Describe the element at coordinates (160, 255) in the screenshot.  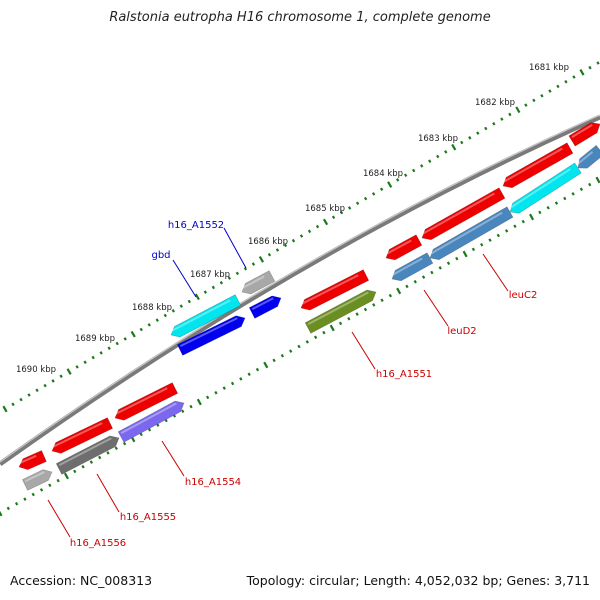
I see `gene-label-gbd: gbd` at that location.